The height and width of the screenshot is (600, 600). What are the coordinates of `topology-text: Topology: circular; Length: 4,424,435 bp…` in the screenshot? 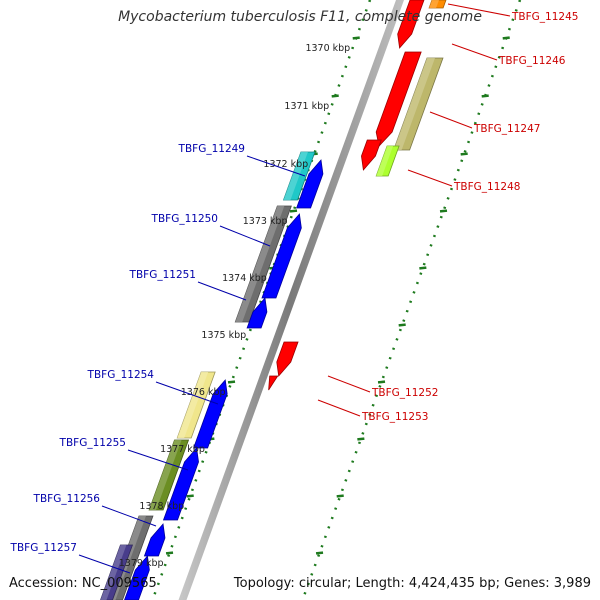 It's located at (412, 583).